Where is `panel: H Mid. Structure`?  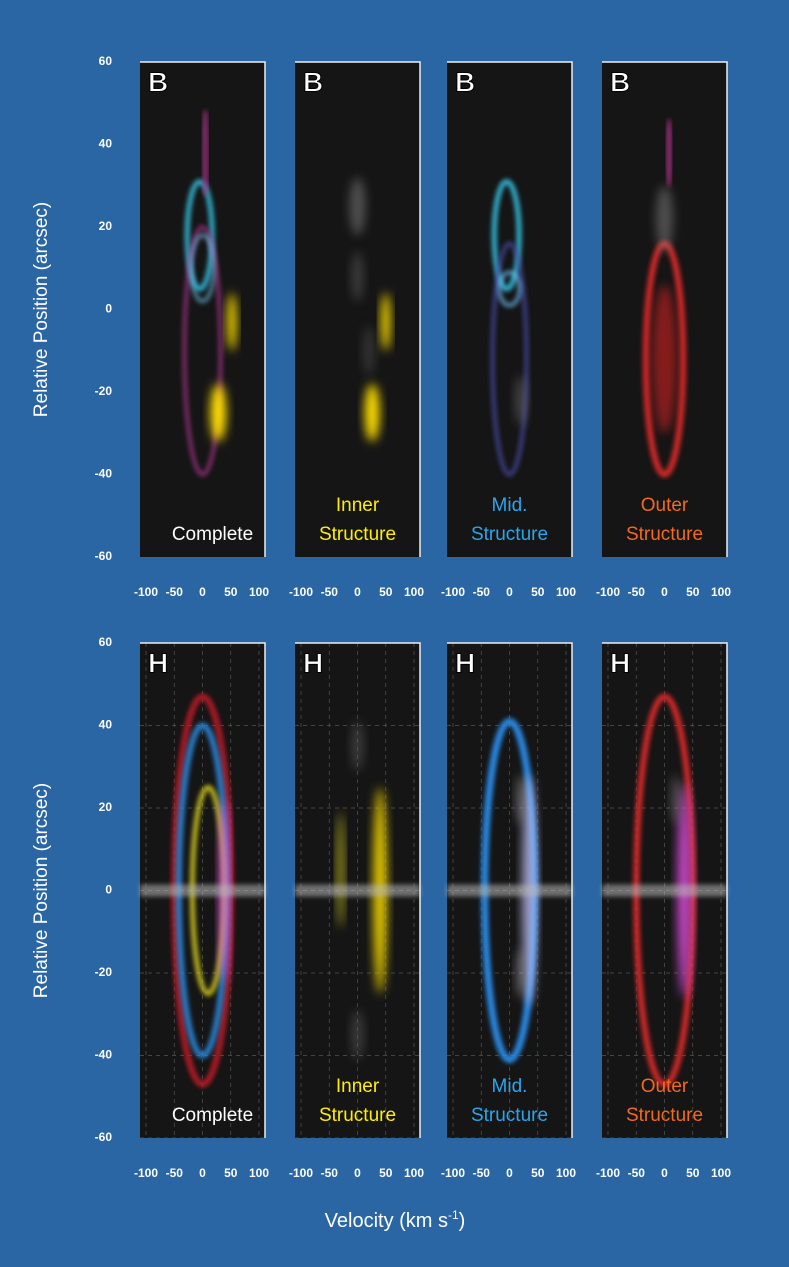
panel: H Mid. Structure is located at coordinates (510, 890).